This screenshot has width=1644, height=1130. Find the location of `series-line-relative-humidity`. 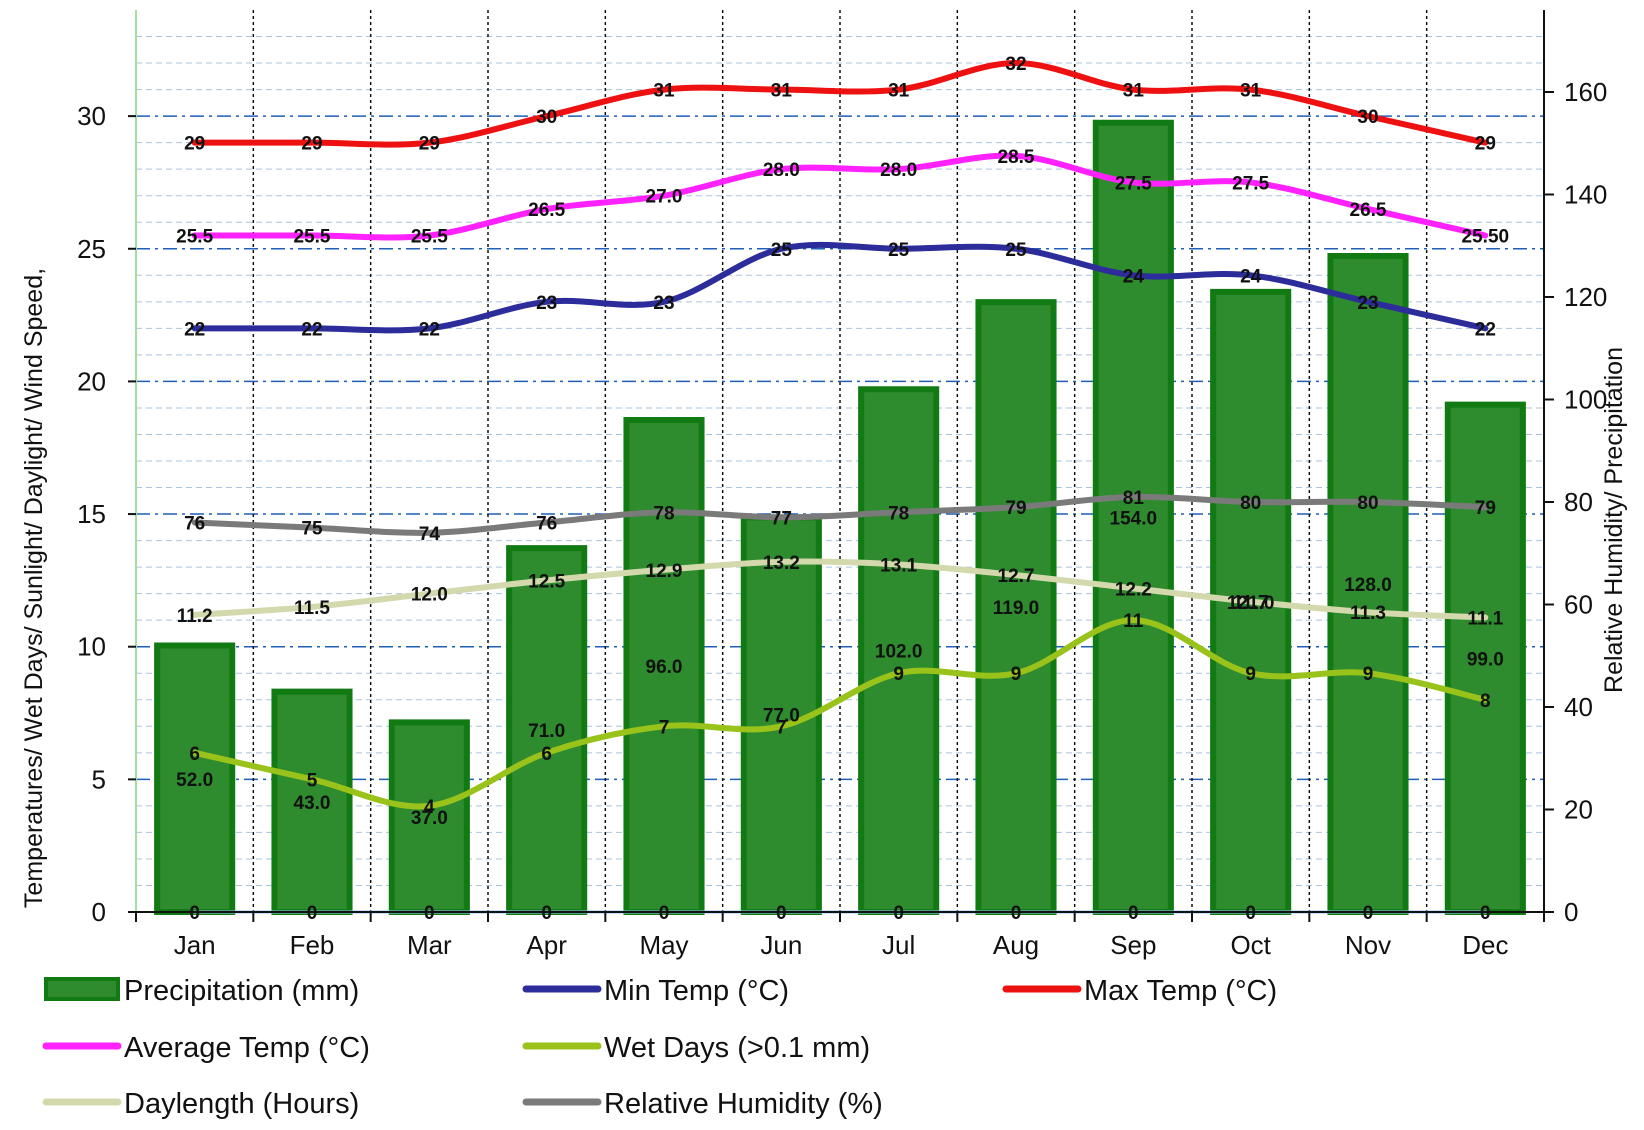

series-line-relative-humidity is located at coordinates (840, 514).